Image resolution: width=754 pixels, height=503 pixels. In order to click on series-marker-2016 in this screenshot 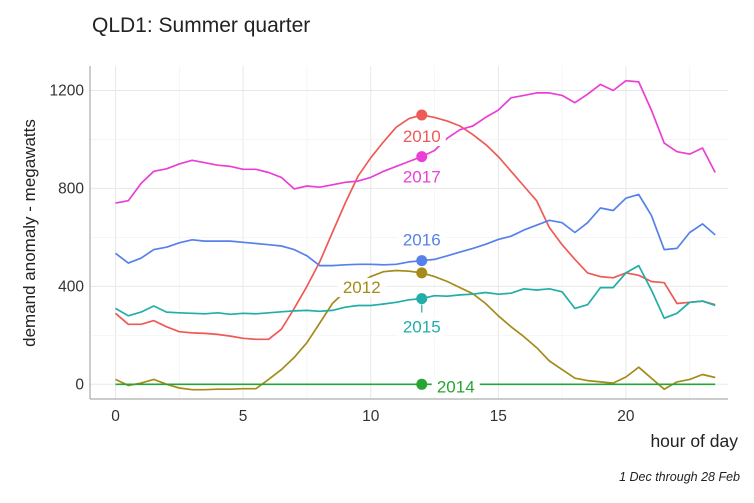, I will do `click(422, 261)`.